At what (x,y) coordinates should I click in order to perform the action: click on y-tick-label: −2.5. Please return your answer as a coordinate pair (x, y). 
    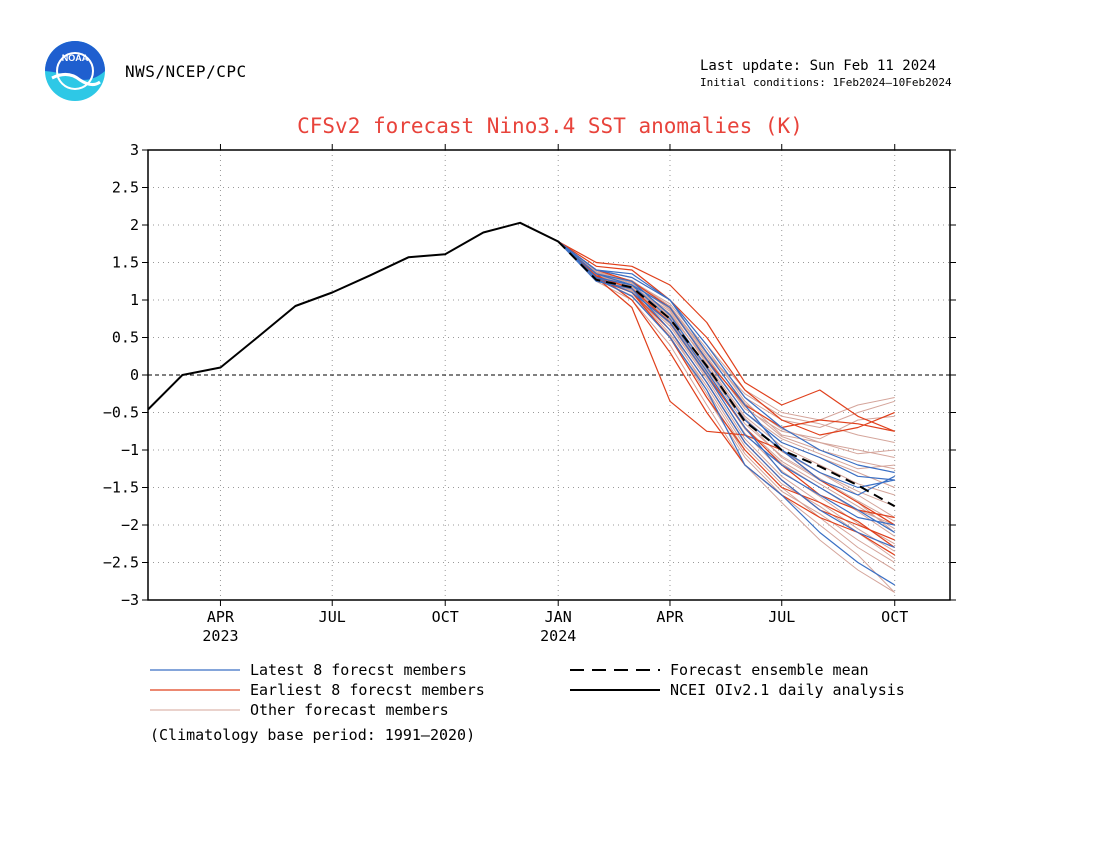
    Looking at the image, I should click on (121, 563).